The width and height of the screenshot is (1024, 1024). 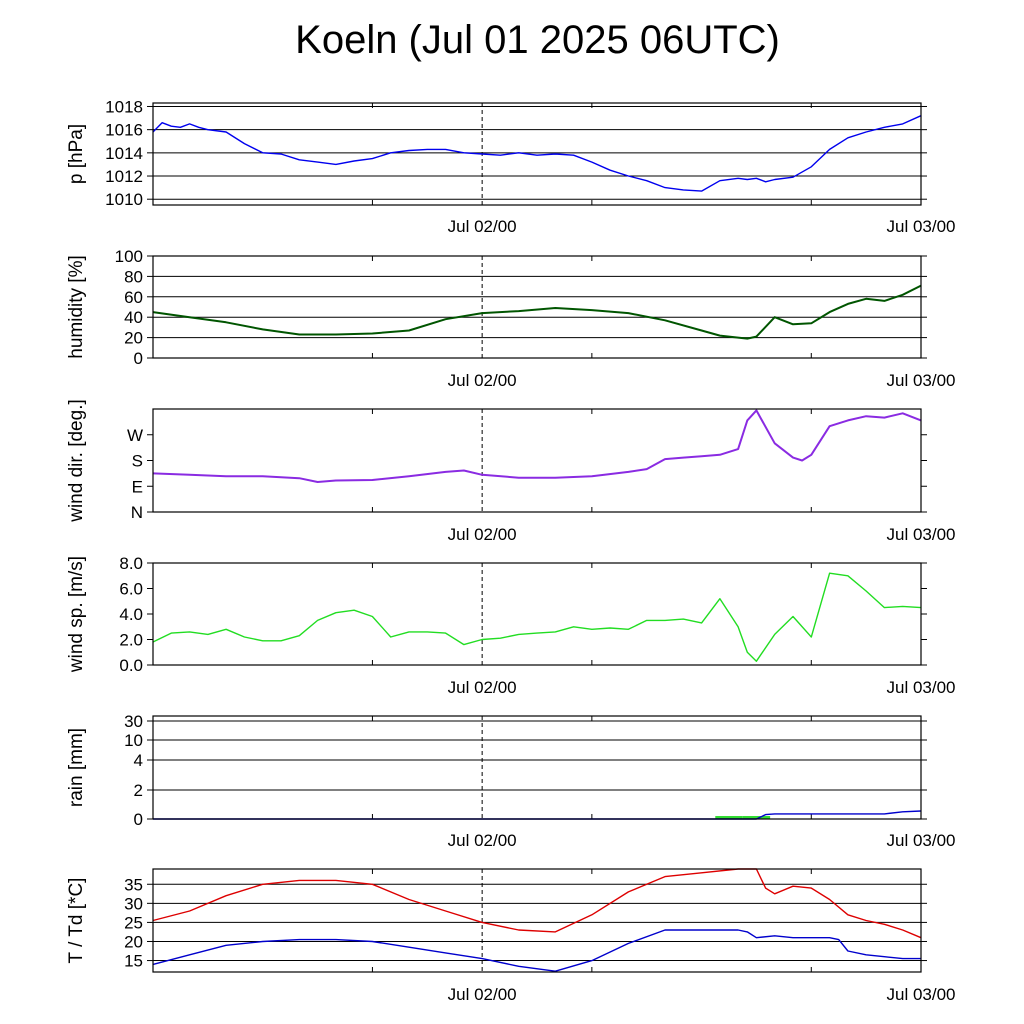 What do you see at coordinates (133, 721) in the screenshot?
I see `y-tick-label-4-4: 30` at bounding box center [133, 721].